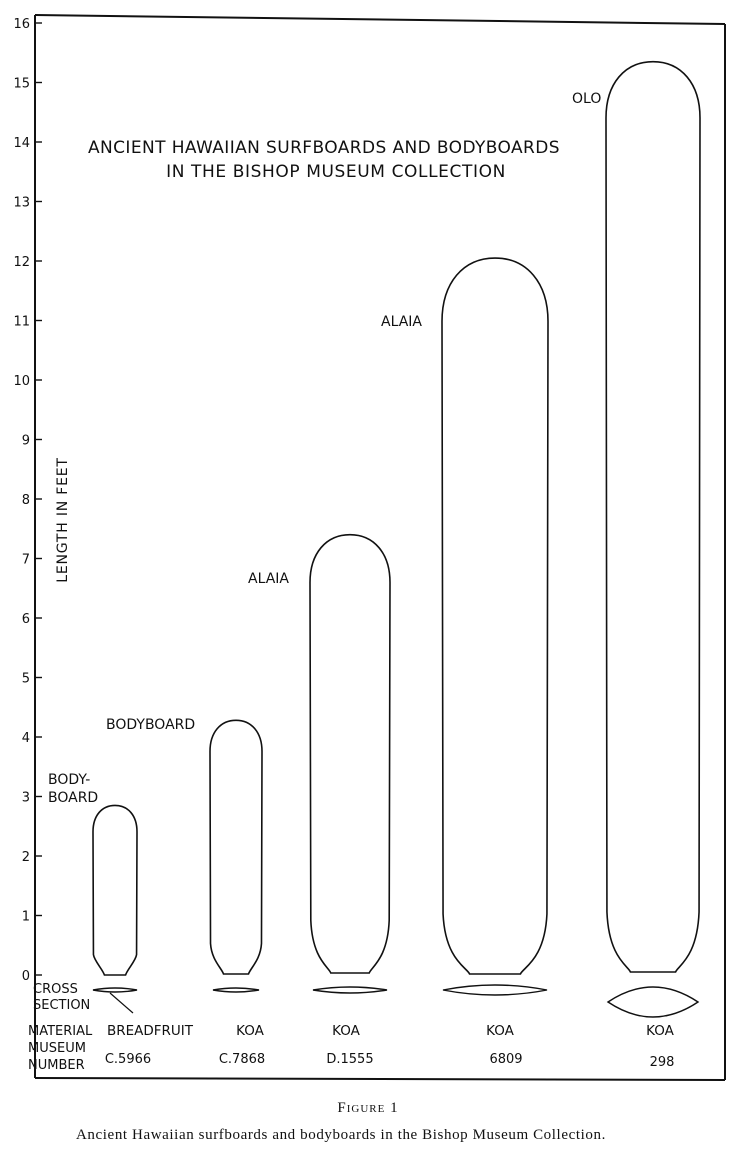  What do you see at coordinates (26, 500) in the screenshot?
I see `y-tick-label: 8` at bounding box center [26, 500].